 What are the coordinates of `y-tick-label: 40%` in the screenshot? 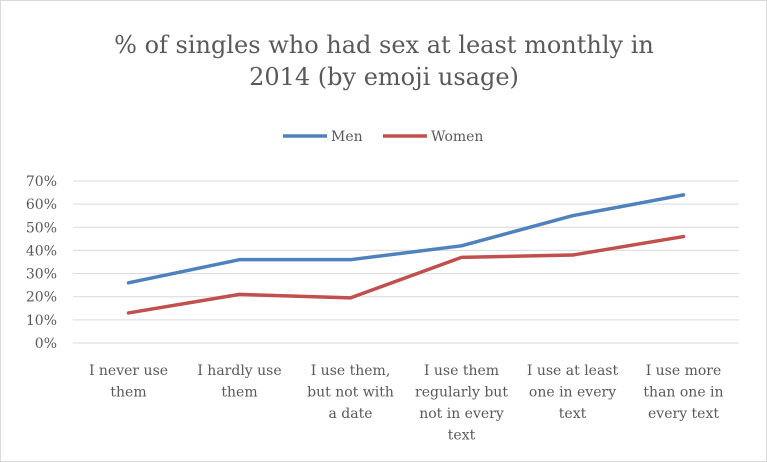 It's located at (41, 251).